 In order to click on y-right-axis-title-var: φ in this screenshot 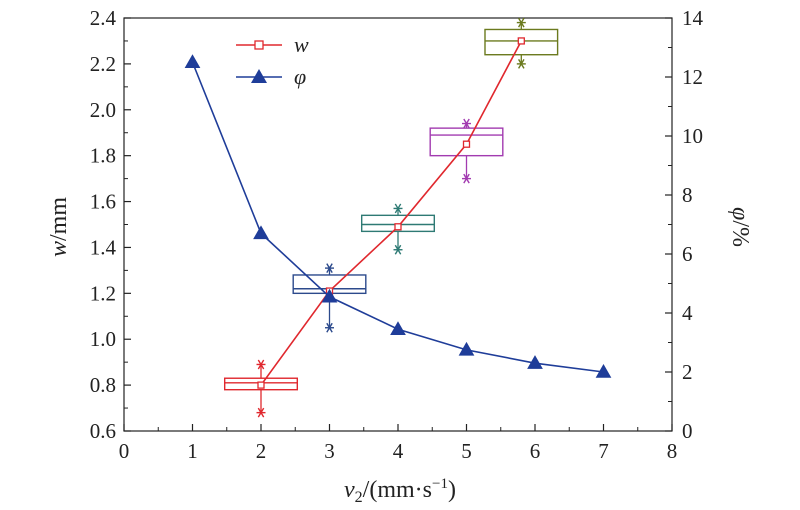, I will do `click(740, 213)`.